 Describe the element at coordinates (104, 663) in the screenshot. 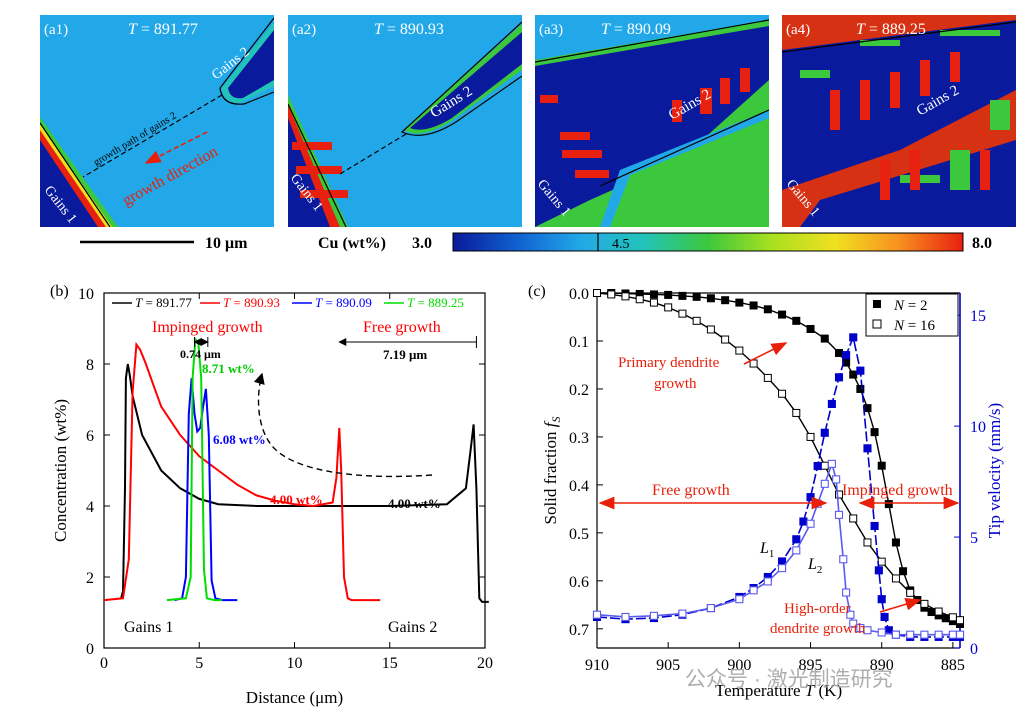

I see `b-x-tick-label: 0` at that location.